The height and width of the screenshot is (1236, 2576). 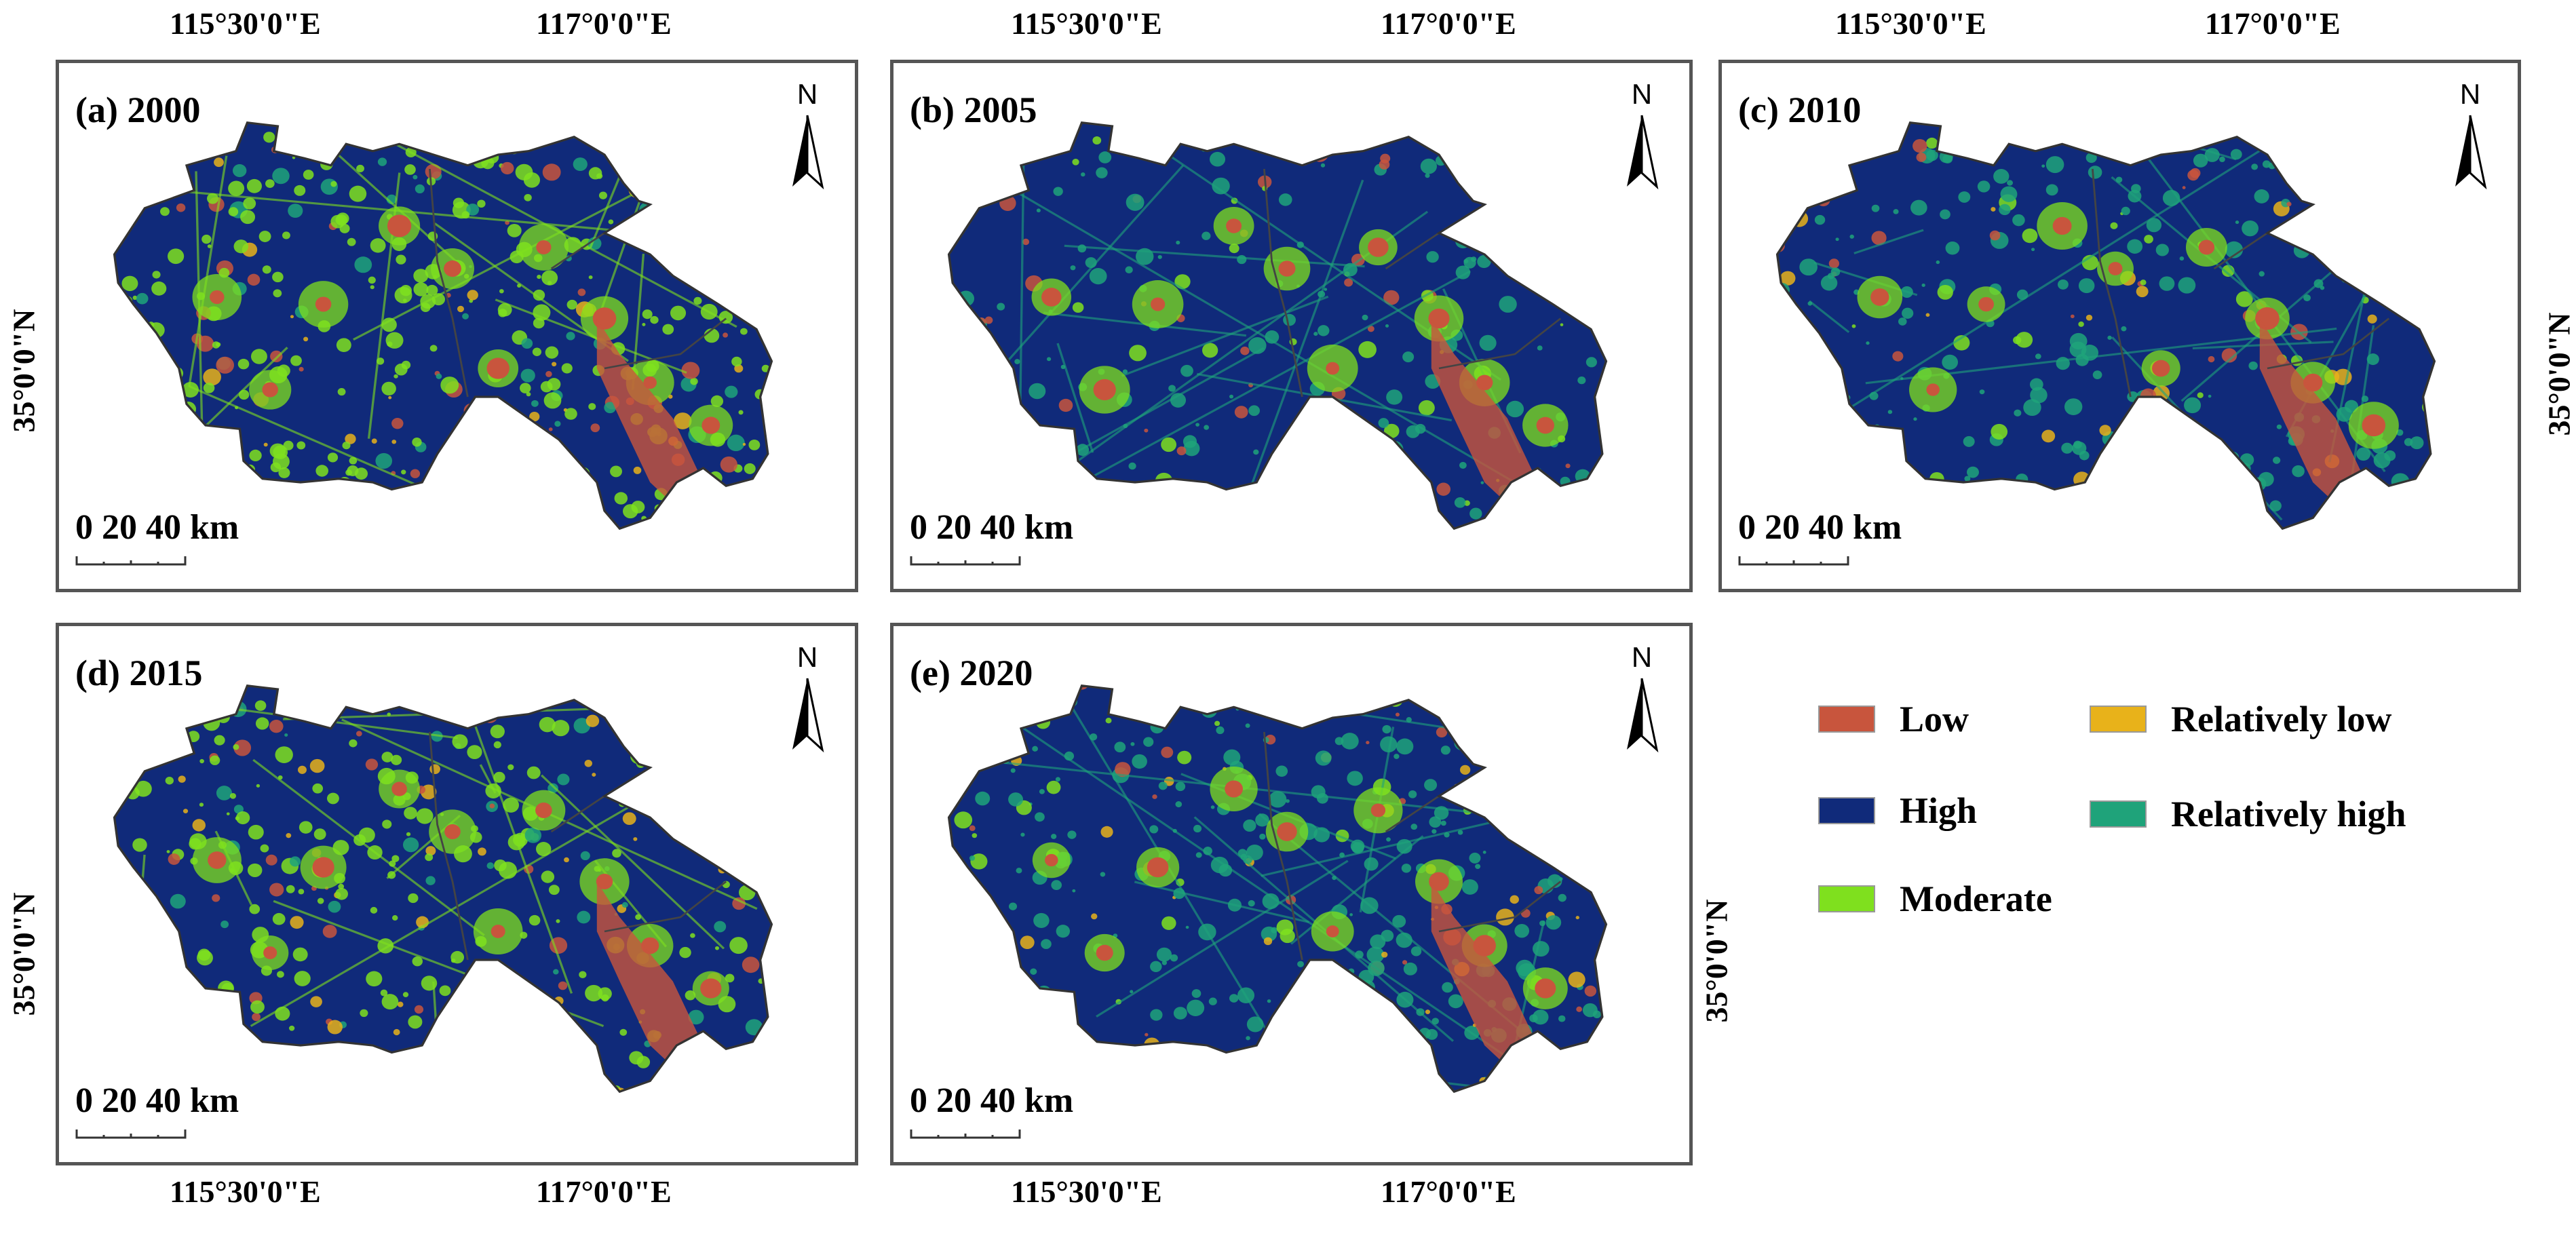 I want to click on panel-title: (a) 2000, so click(x=138, y=110).